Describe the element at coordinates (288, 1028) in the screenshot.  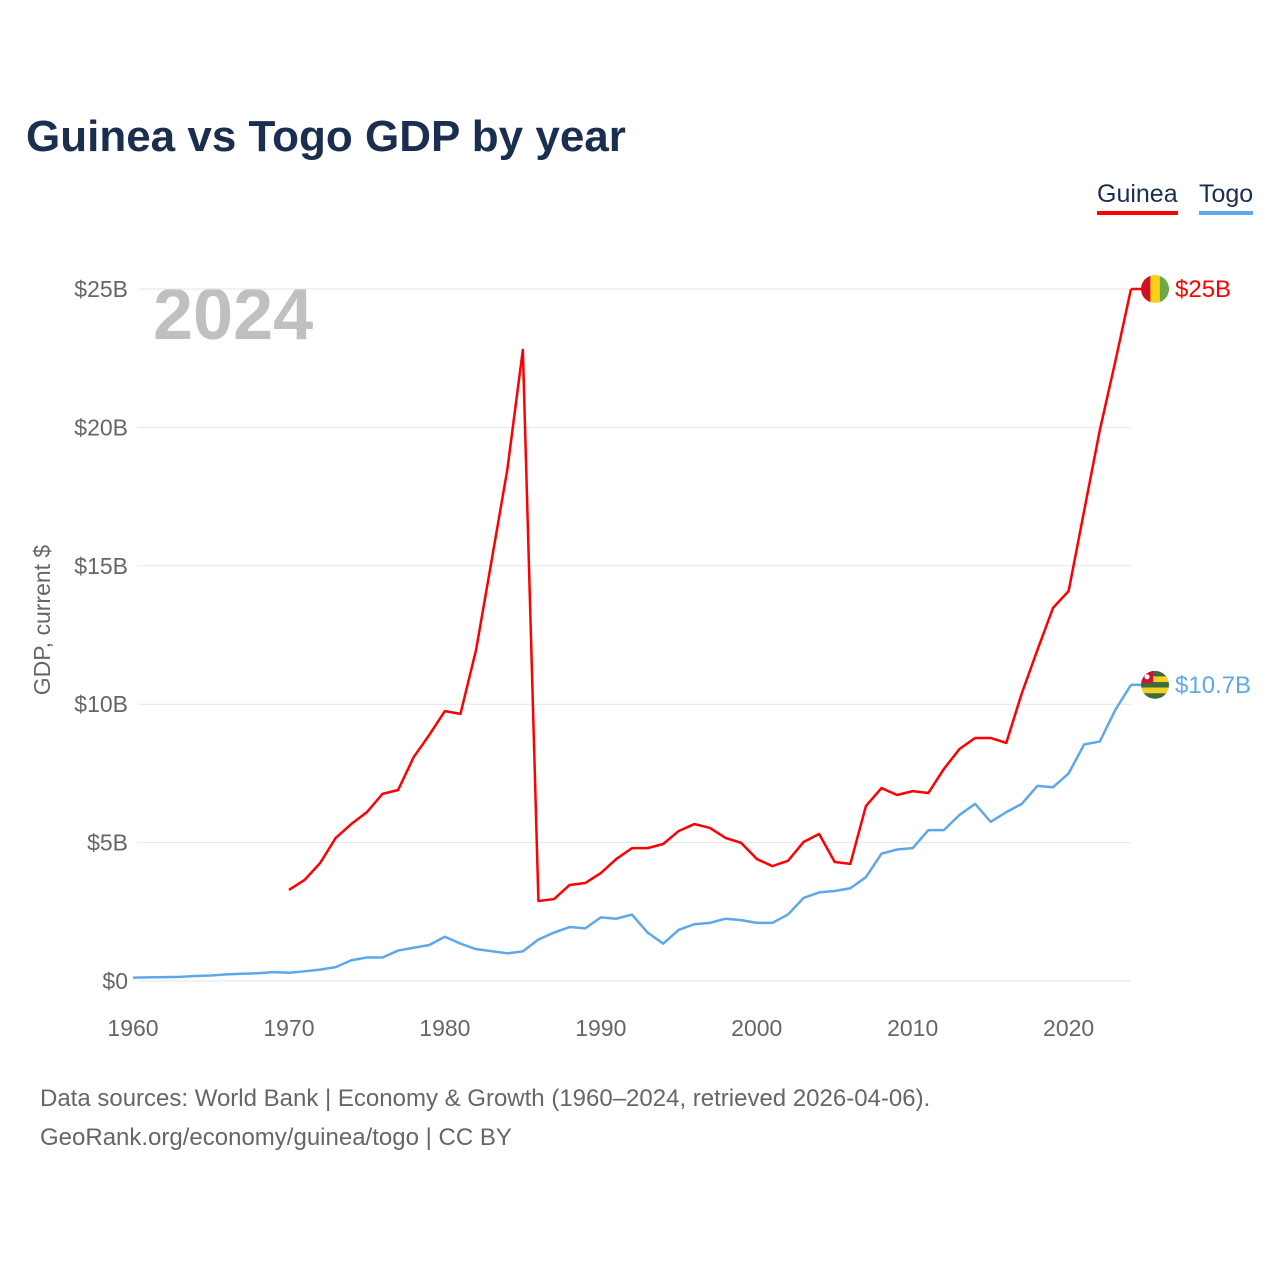
I see `x-tick-label: 1970` at that location.